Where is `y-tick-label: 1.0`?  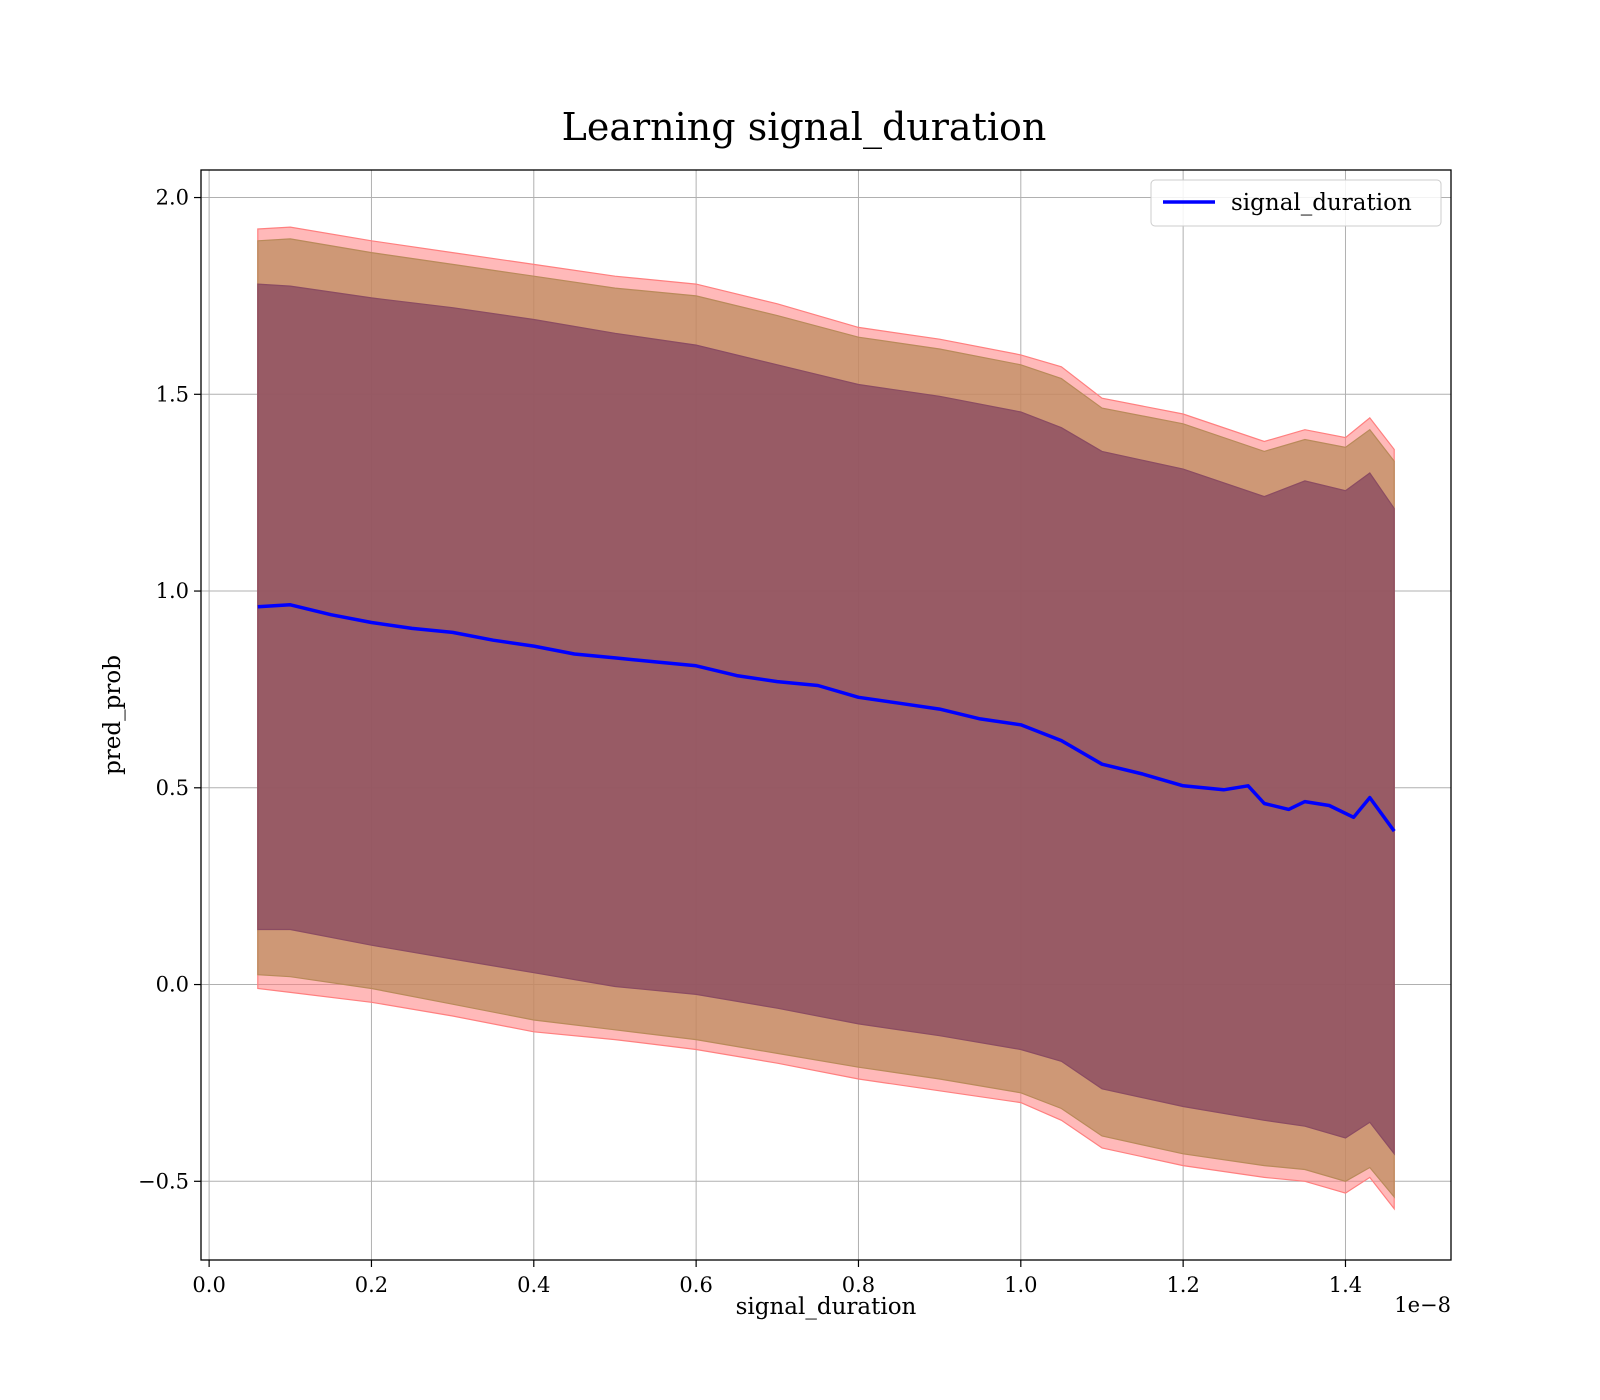 y-tick-label: 1.0 is located at coordinates (172, 591).